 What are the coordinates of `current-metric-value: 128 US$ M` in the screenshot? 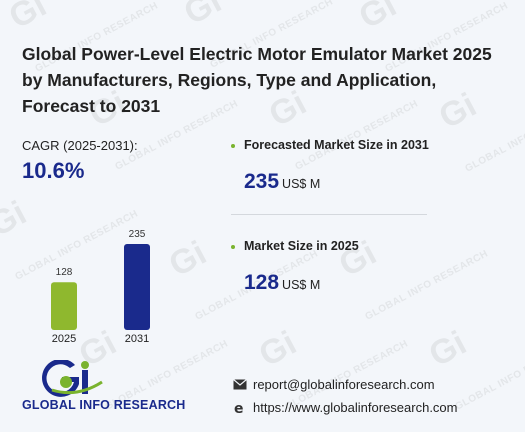 It's located at (282, 283).